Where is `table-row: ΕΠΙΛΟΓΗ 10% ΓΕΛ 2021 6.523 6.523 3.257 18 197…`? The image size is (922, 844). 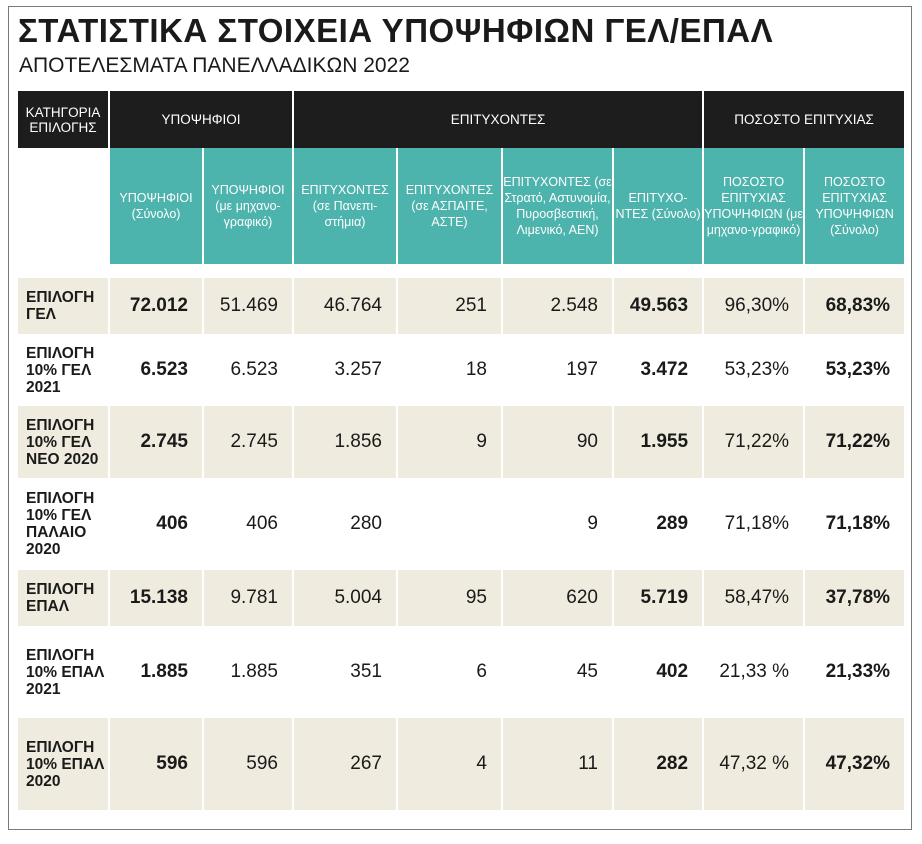 table-row: ΕΠΙΛΟΓΗ 10% ΓΕΛ 2021 6.523 6.523 3.257 18 197… is located at coordinates (461, 370).